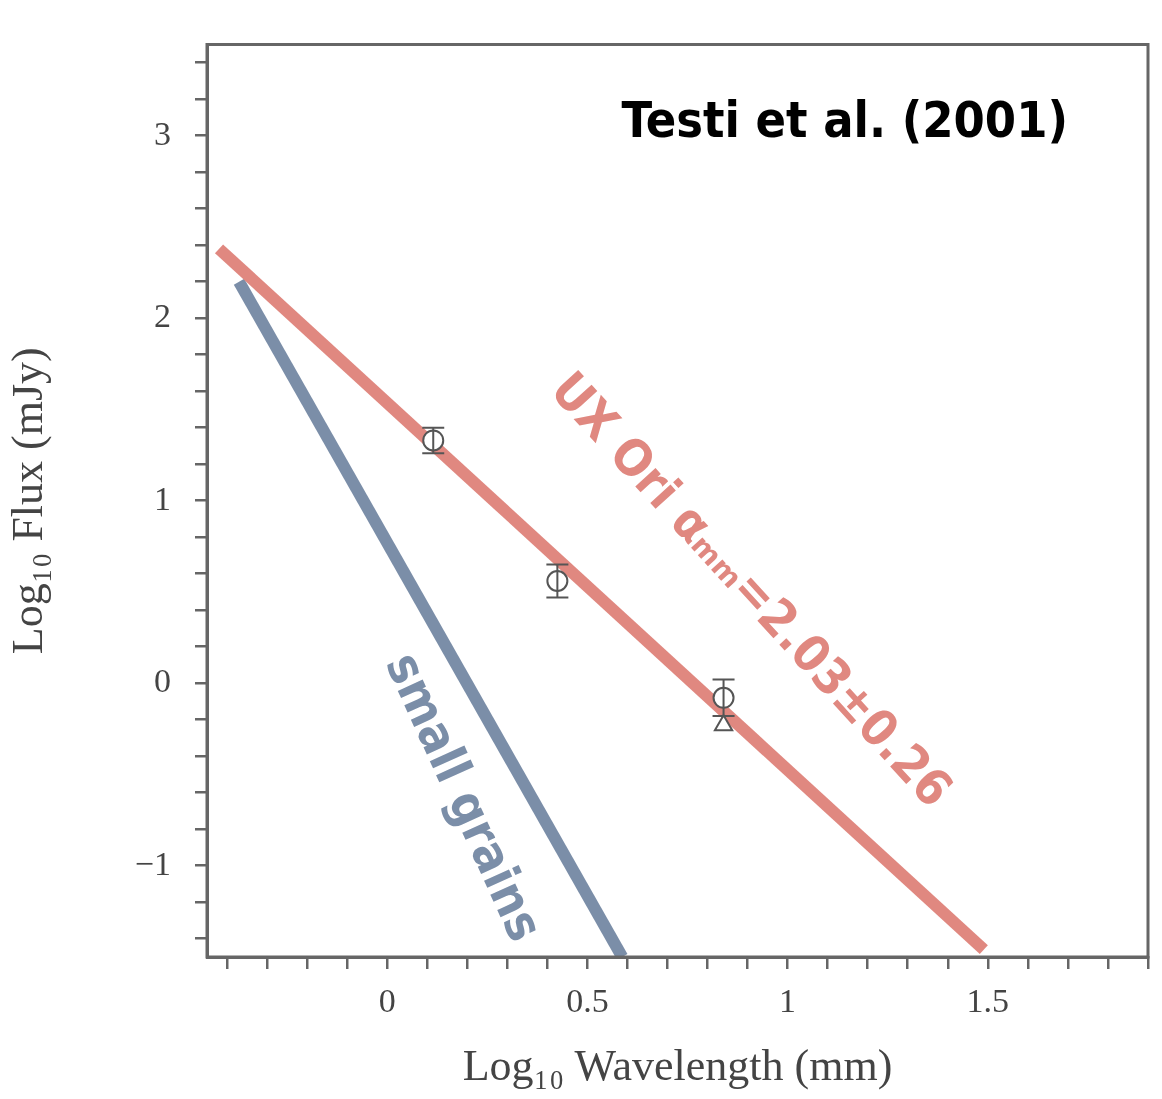  I want to click on x-tick-label: 1.5, so click(988, 1001).